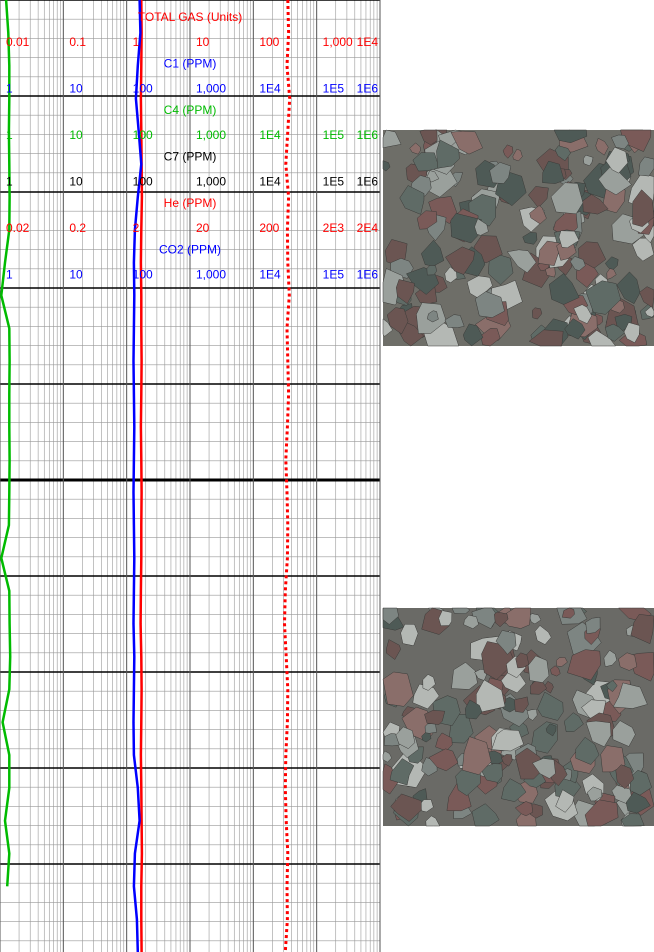  Describe the element at coordinates (136, 228) in the screenshot. I see `scale-tick-label: 2` at that location.